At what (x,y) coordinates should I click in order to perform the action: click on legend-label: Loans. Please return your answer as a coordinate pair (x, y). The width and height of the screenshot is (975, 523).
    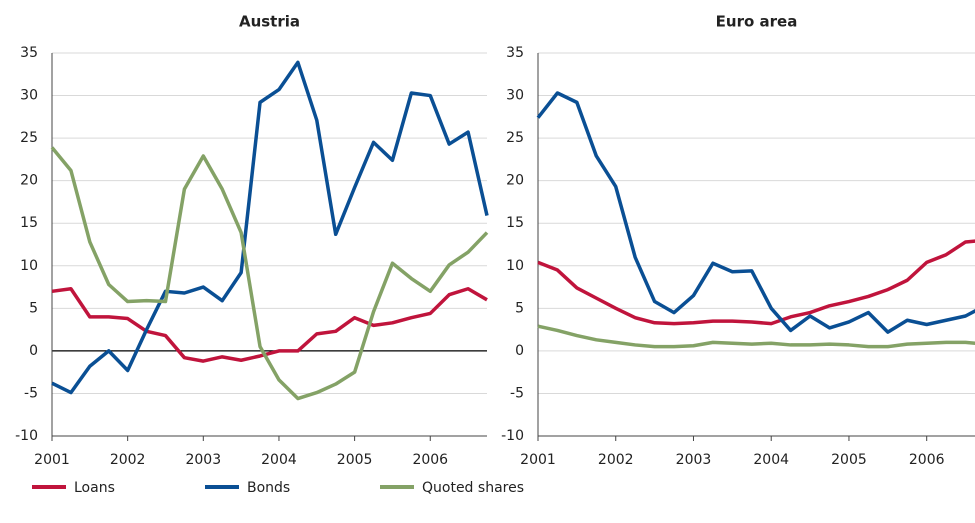
    Looking at the image, I should click on (94, 488).